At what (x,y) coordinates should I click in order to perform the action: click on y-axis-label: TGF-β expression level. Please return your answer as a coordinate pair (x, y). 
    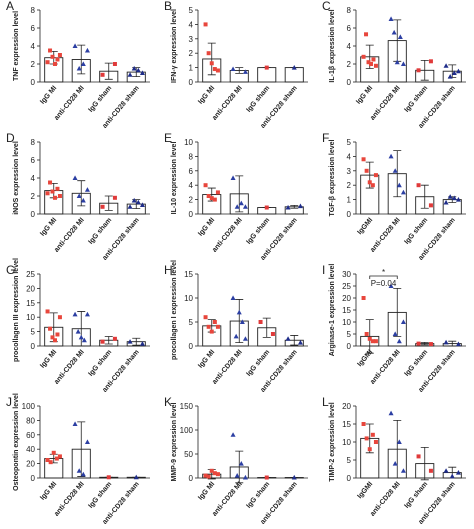
    Looking at the image, I should click on (332, 177).